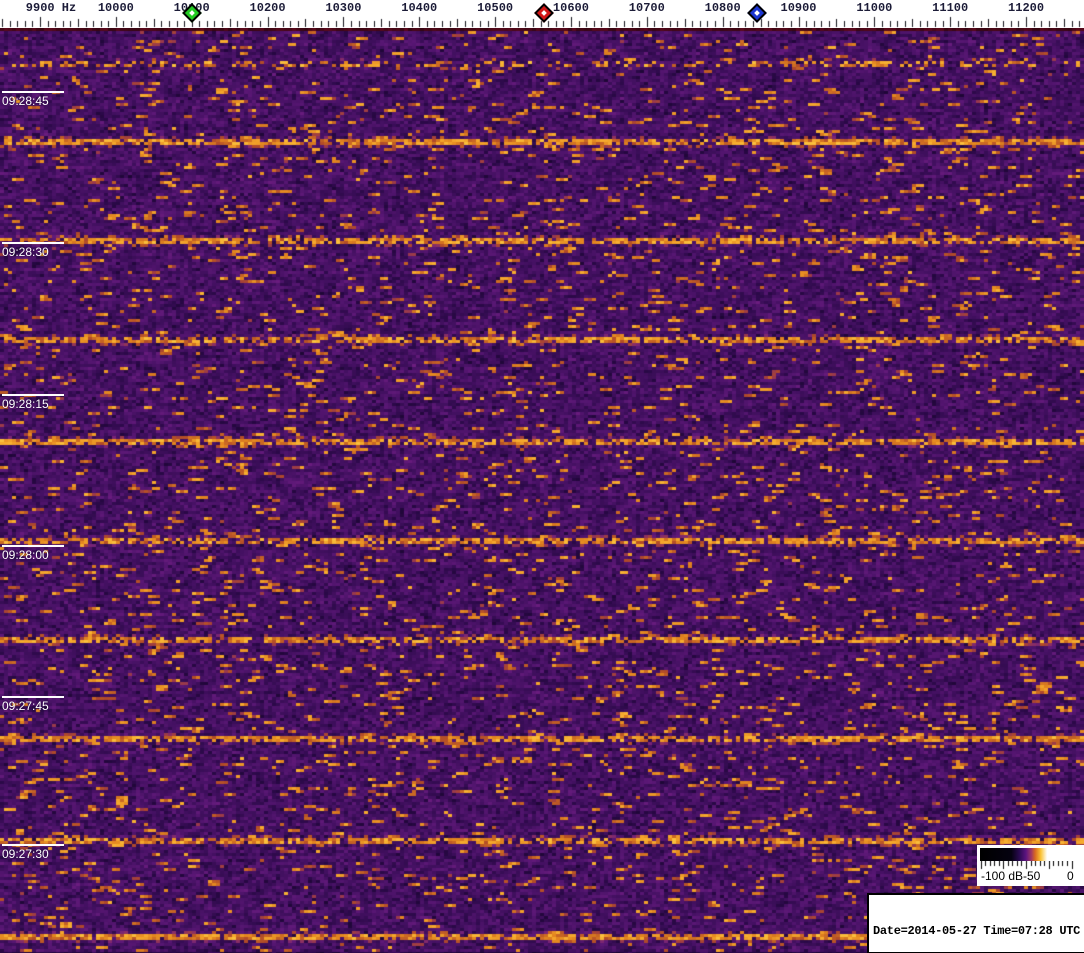  I want to click on time-label: 09:28:15, so click(25, 404).